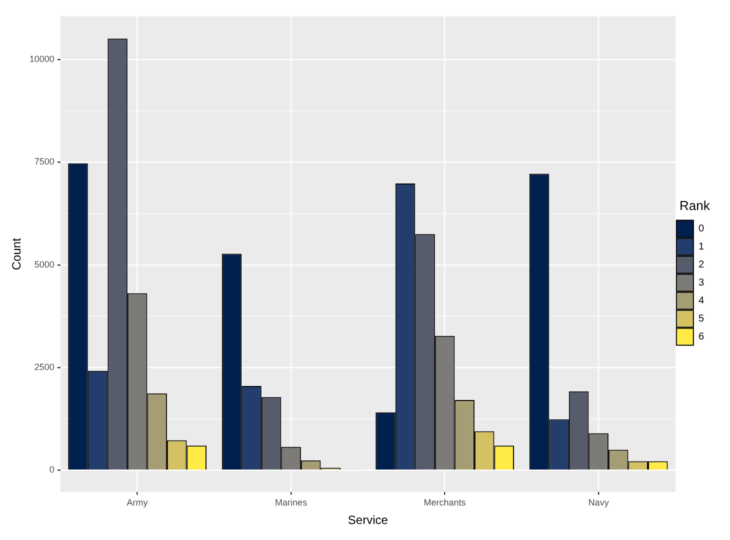 The image size is (730, 540). Describe the element at coordinates (368, 520) in the screenshot. I see `x-axis-title: Service` at that location.